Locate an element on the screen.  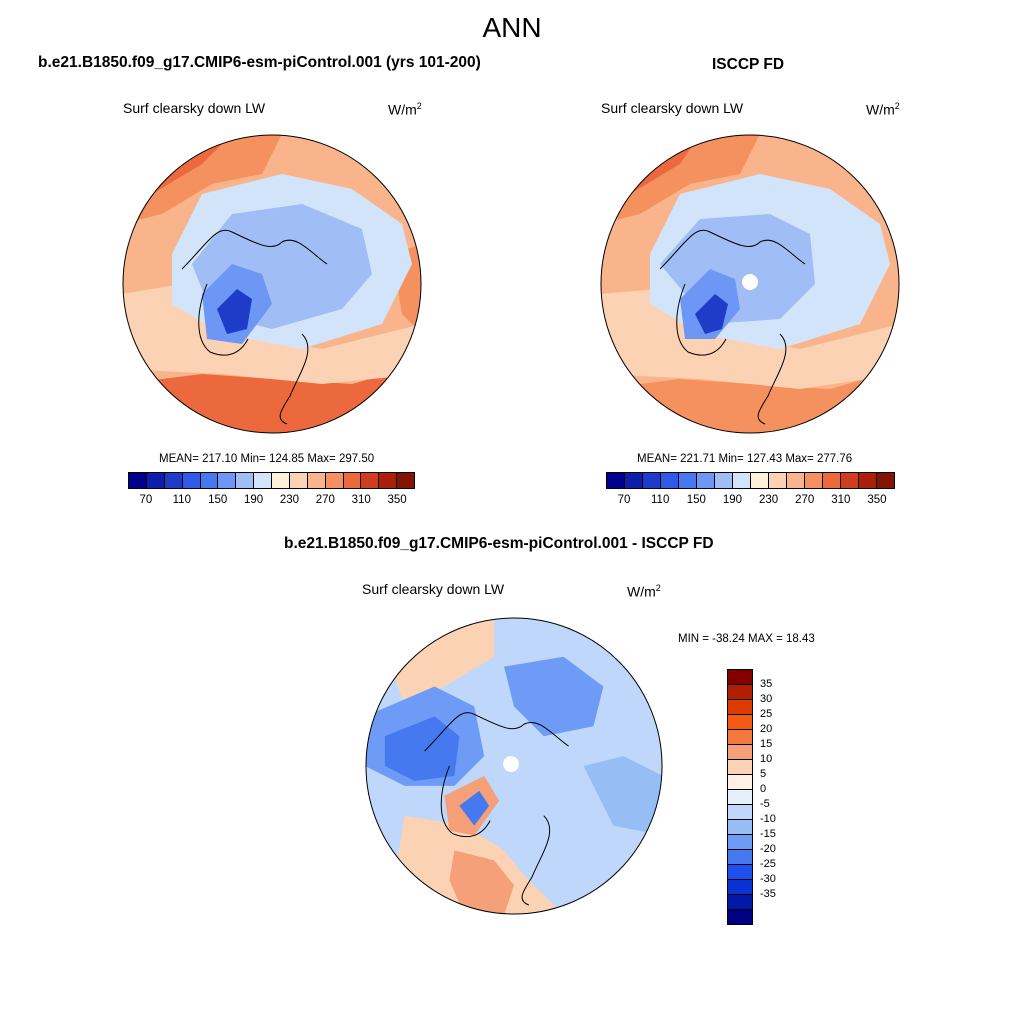
diff-polar-map is located at coordinates (514, 766).